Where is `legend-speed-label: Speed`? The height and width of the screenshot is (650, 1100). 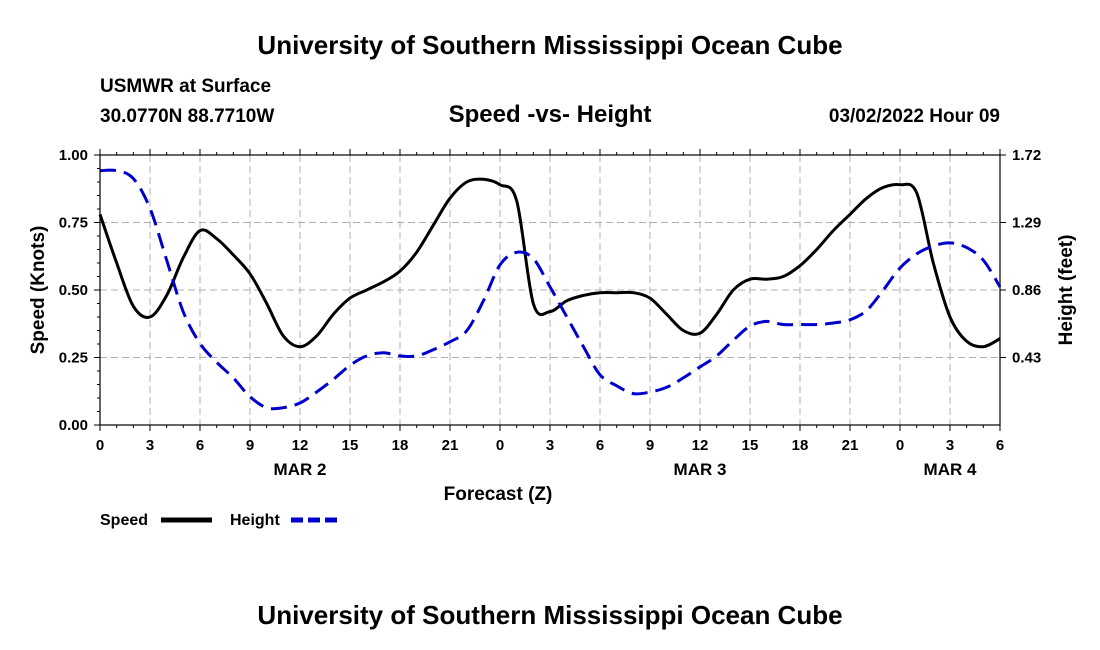
legend-speed-label: Speed is located at coordinates (124, 520).